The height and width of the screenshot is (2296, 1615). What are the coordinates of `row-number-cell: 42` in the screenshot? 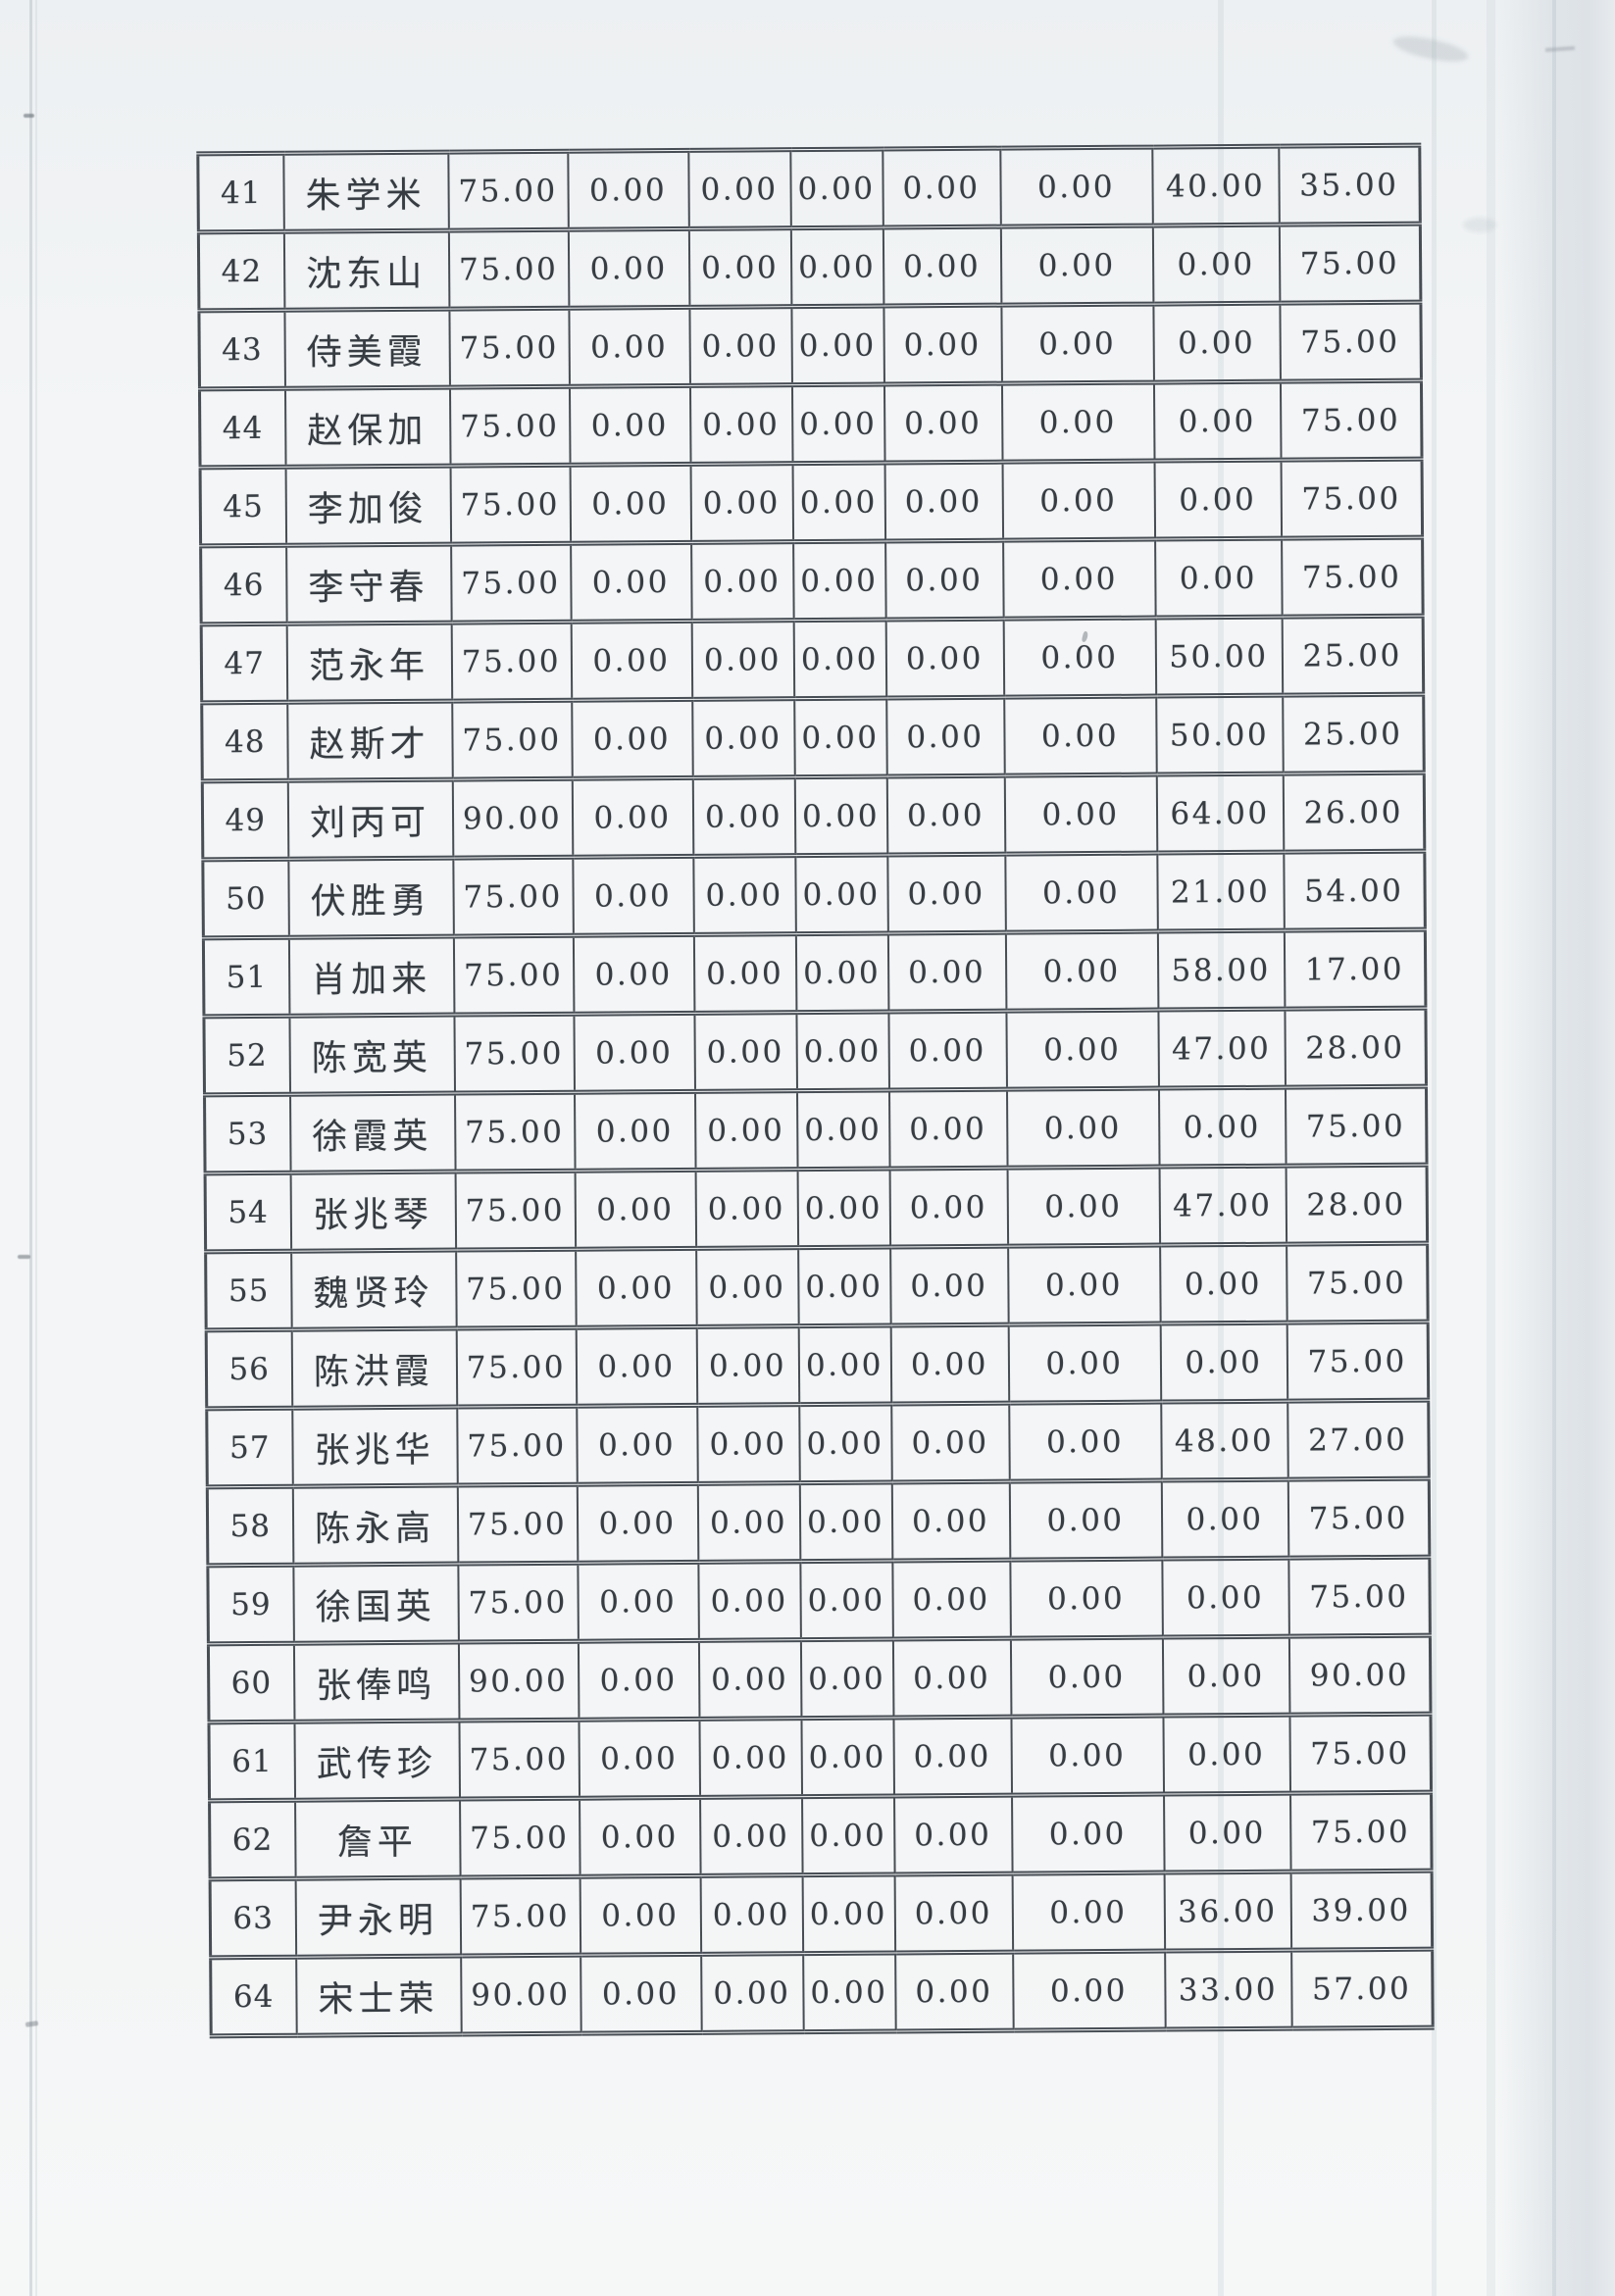 It's located at (241, 271).